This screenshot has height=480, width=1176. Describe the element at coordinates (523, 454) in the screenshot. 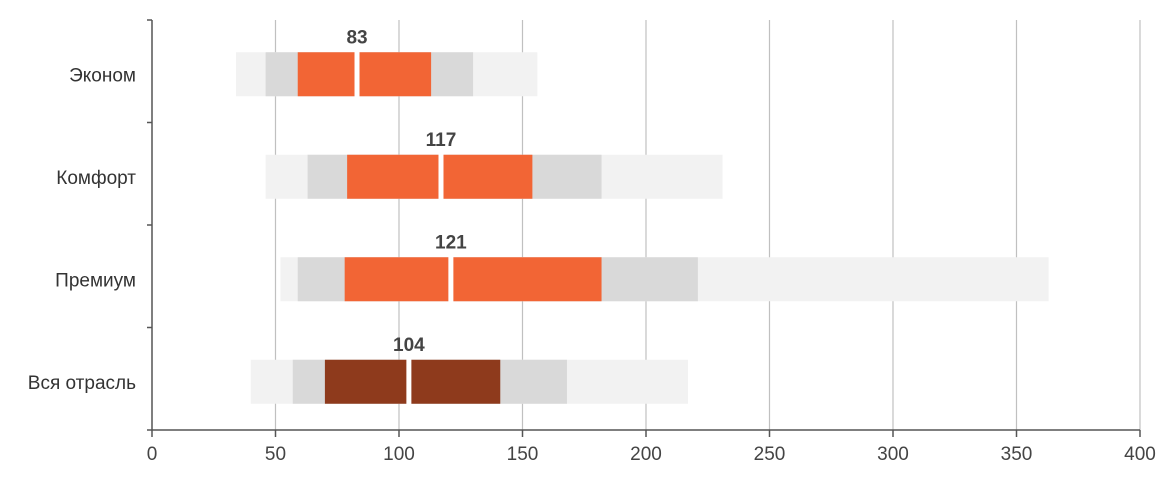

I see `x-tick-label: 150` at that location.